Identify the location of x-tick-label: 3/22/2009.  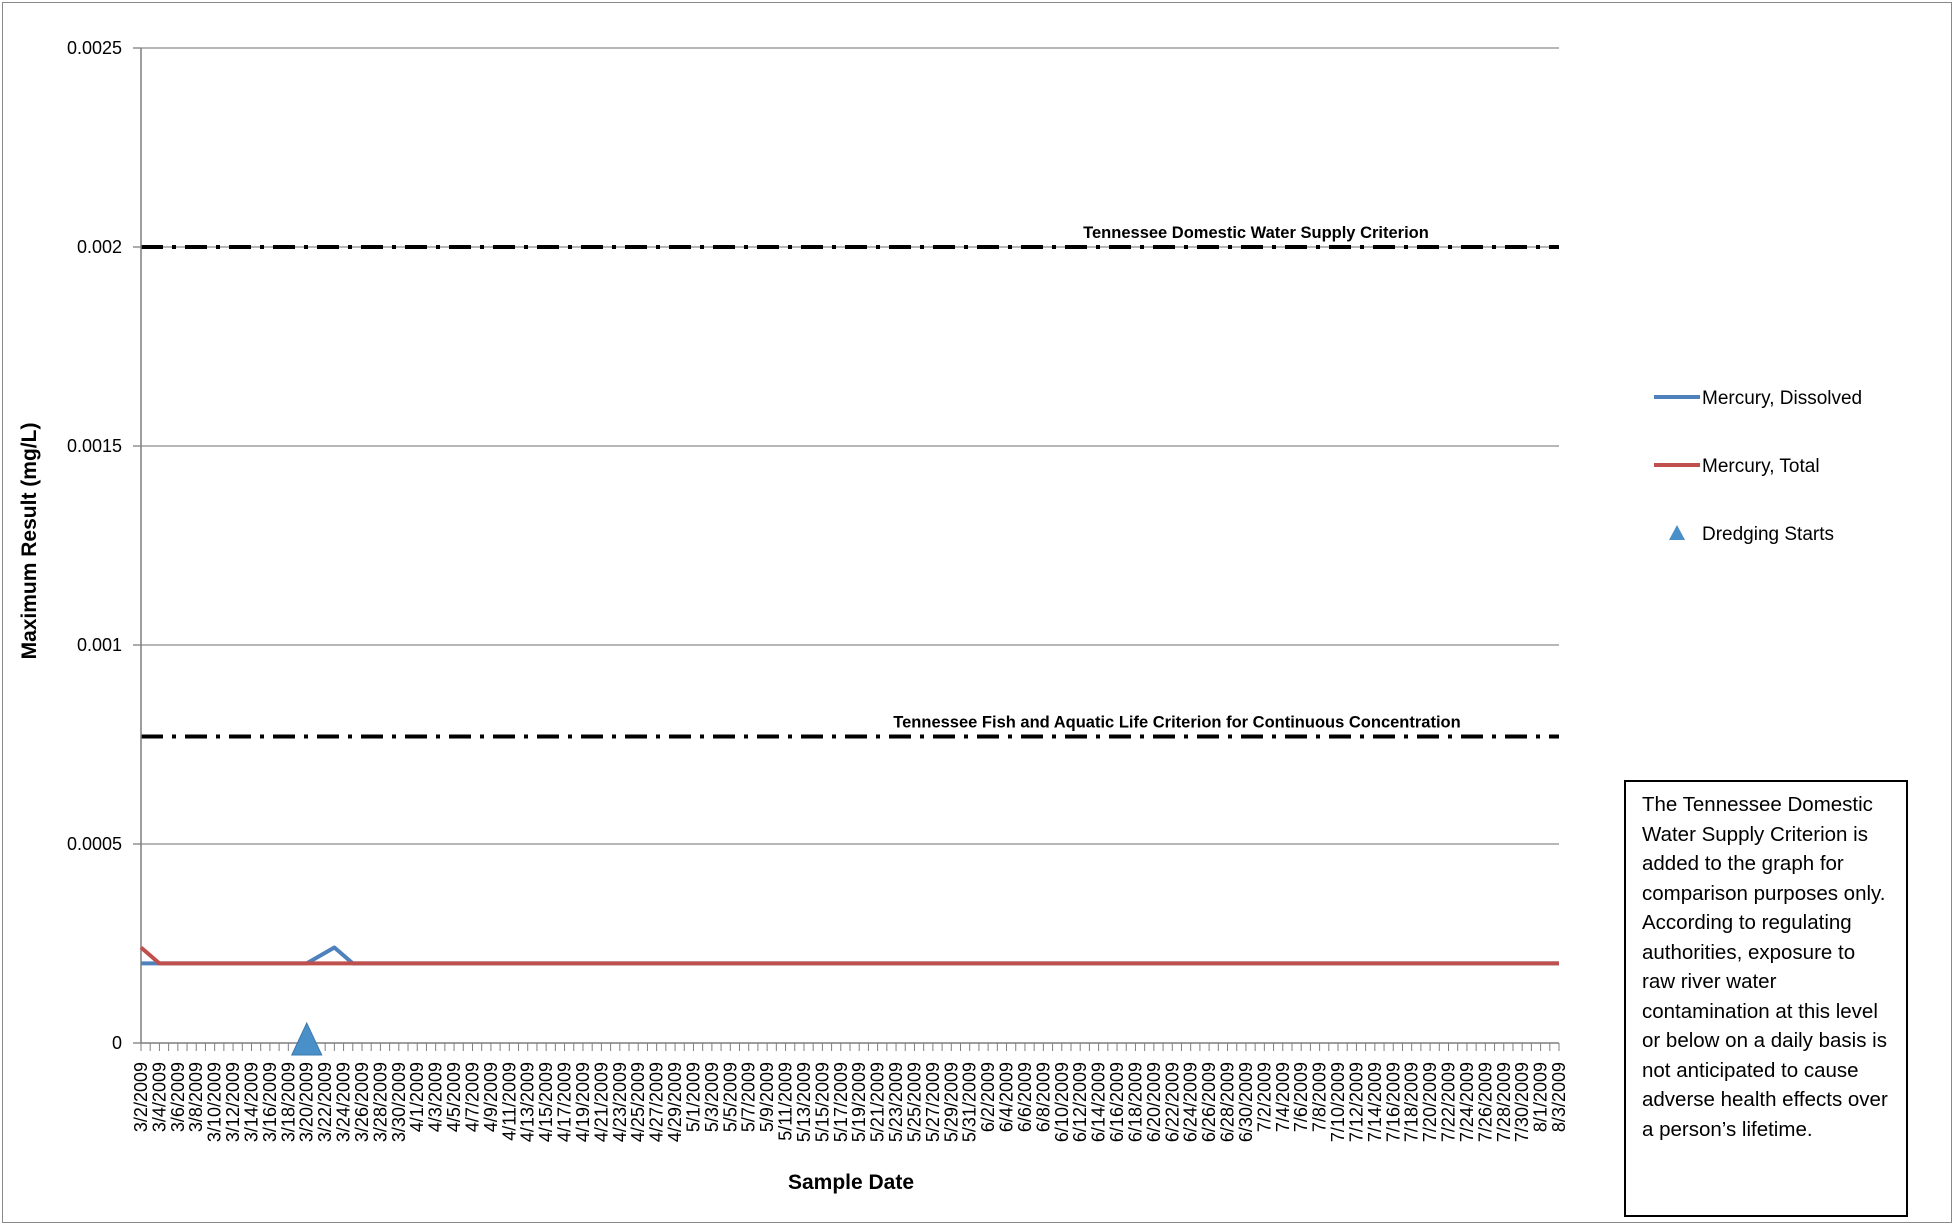
(325, 1102).